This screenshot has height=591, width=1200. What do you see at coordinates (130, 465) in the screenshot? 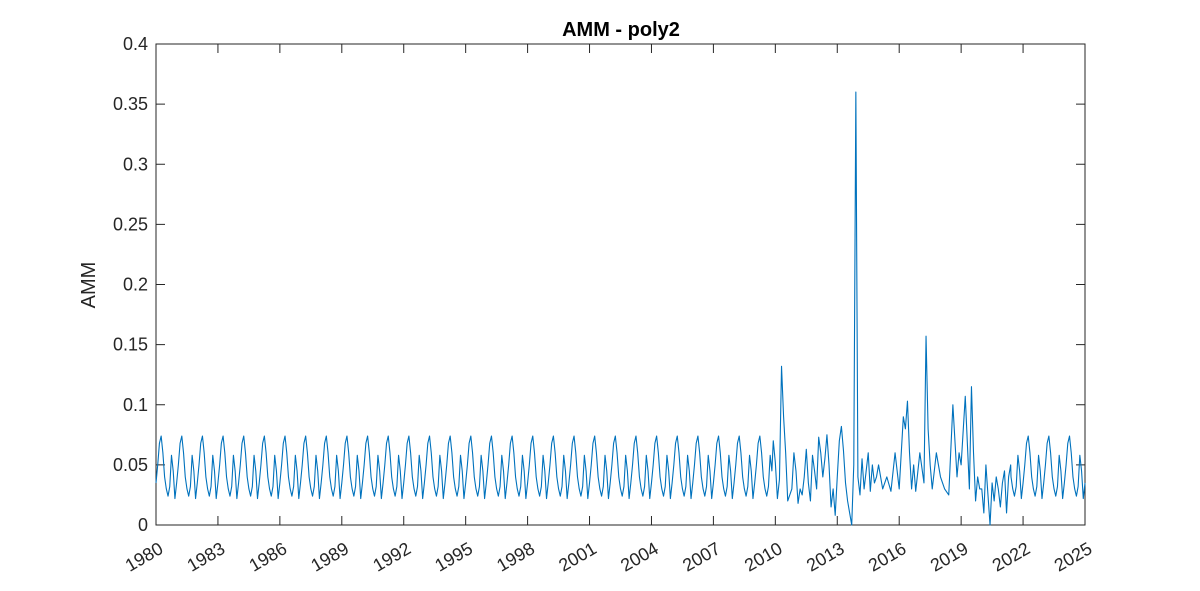
I see `y-tick-label: 0.05` at bounding box center [130, 465].